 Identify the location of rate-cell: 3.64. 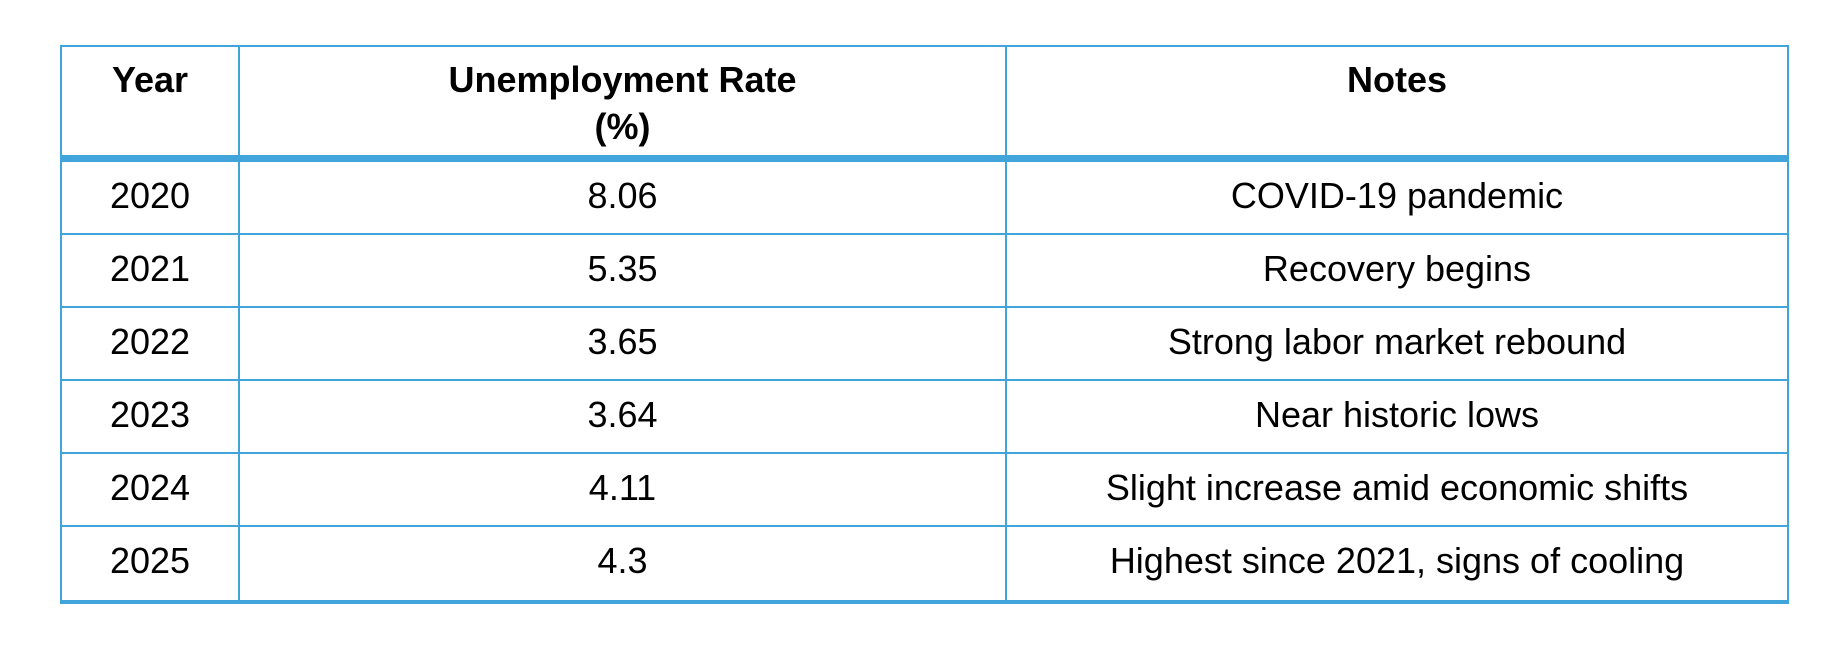
(623, 417).